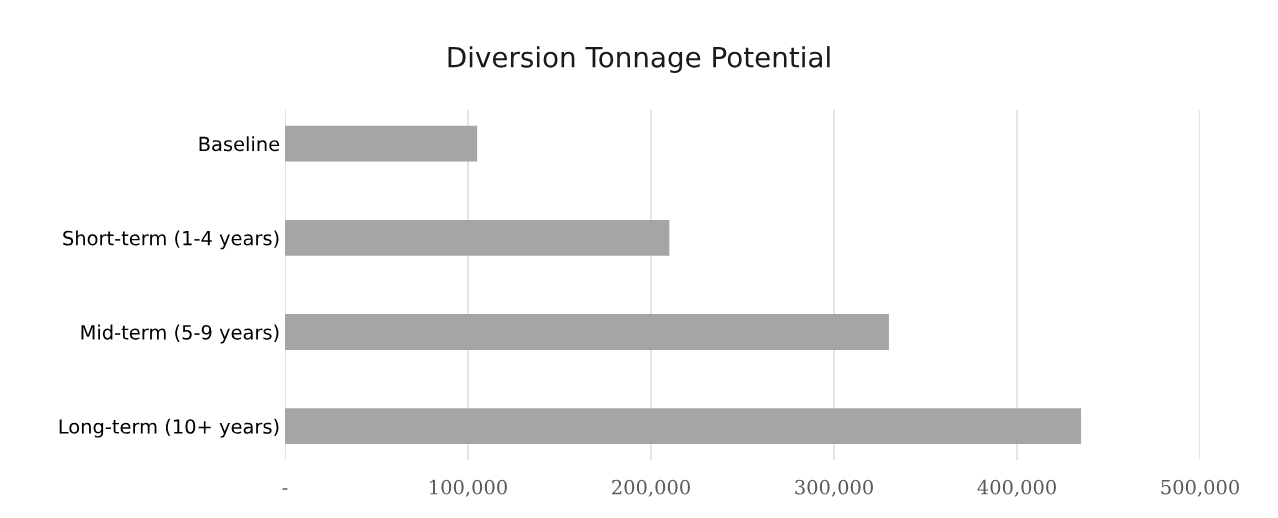  I want to click on y-tick-label: Mid-term (5-9 years), so click(180, 334).